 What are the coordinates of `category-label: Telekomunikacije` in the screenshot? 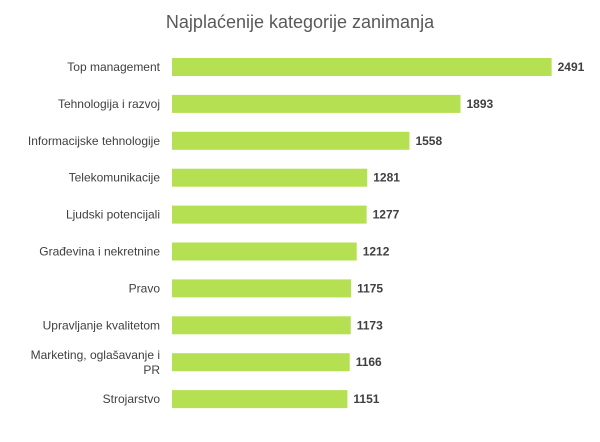 It's located at (115, 178).